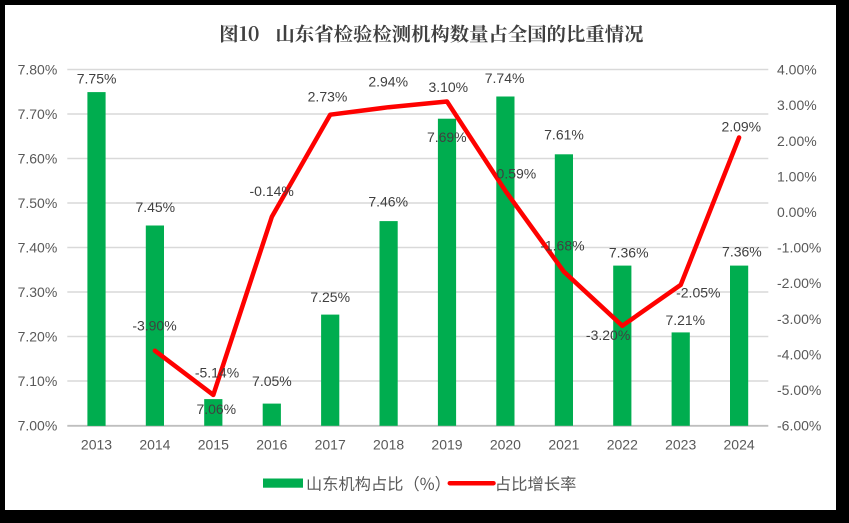 This screenshot has height=523, width=849. Describe the element at coordinates (797, 141) in the screenshot. I see `svg-text: 2.00%` at that location.